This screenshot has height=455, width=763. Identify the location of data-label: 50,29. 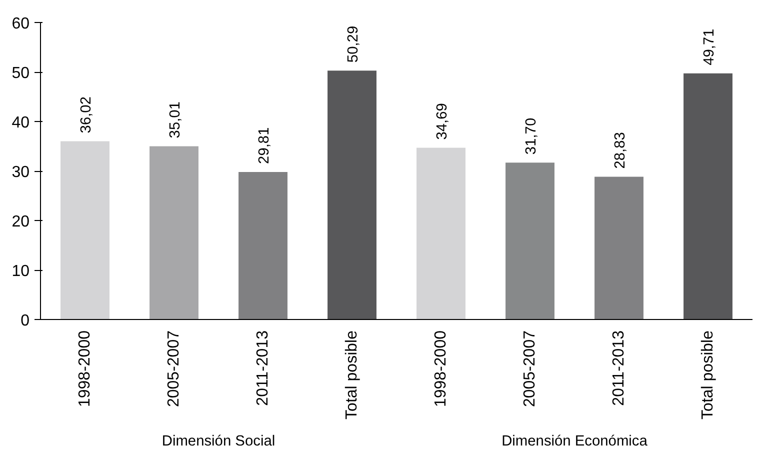
(354, 44).